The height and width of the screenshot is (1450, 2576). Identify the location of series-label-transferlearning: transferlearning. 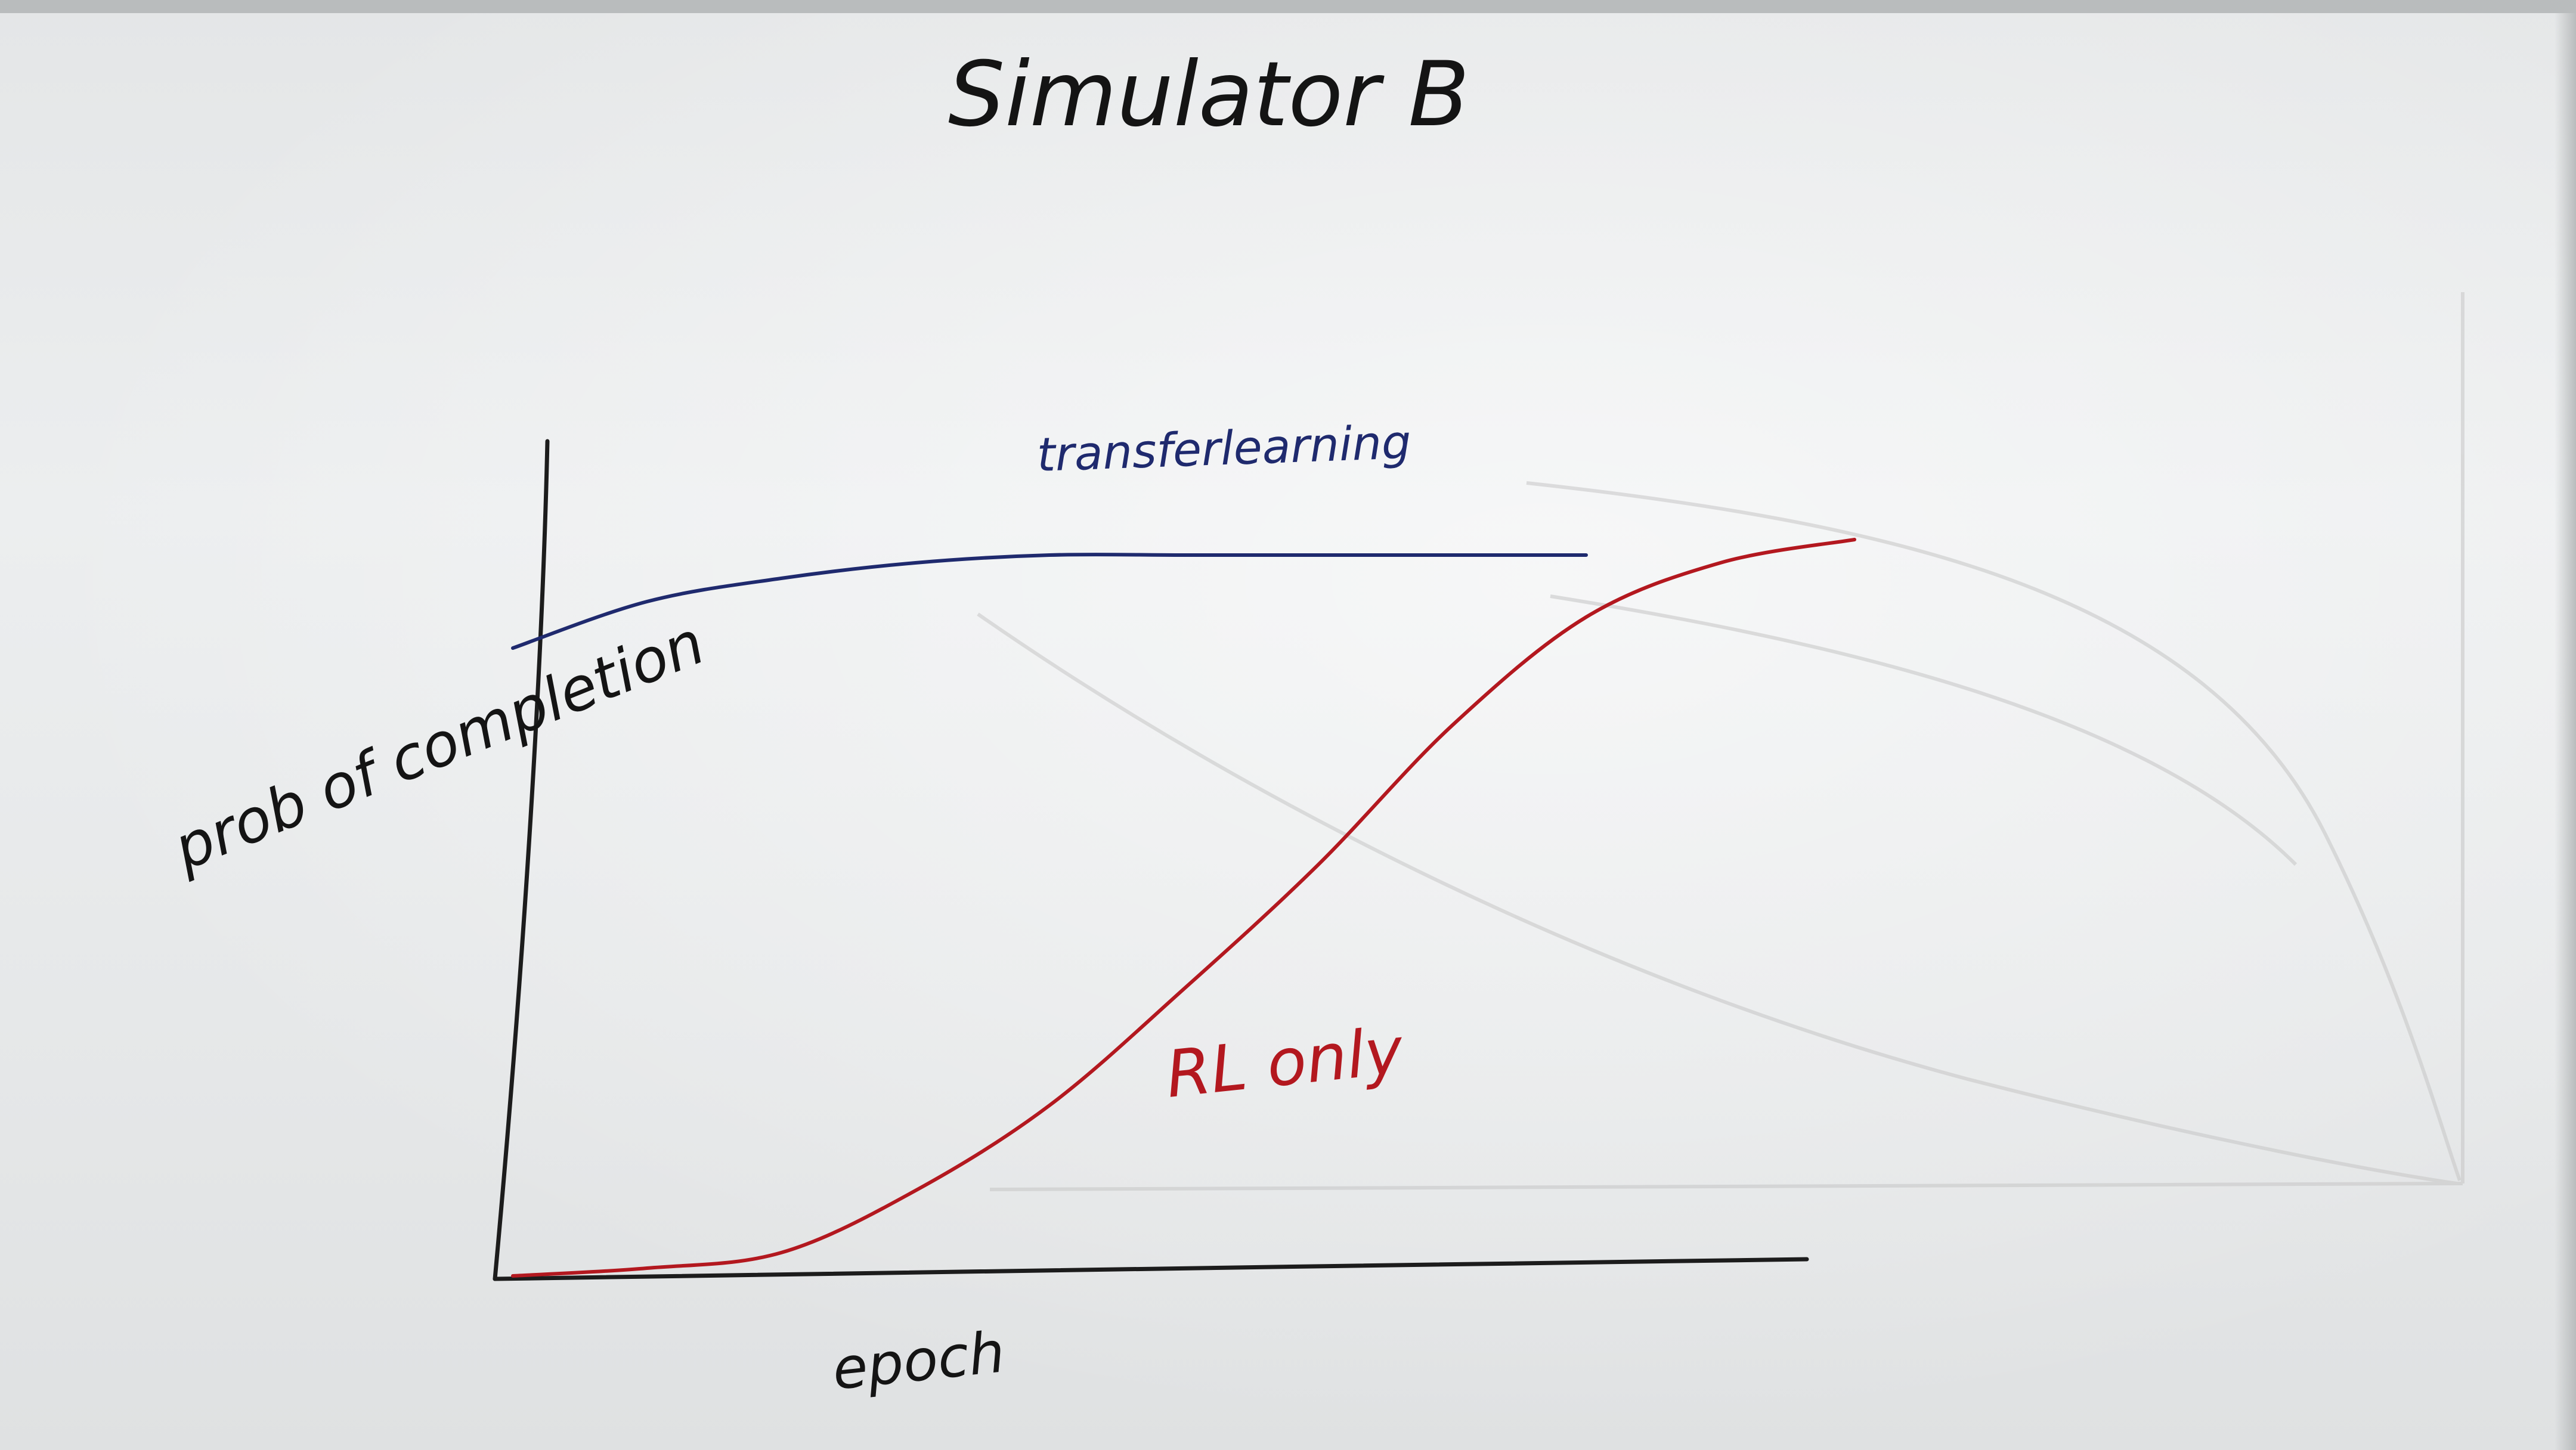
(1224, 449).